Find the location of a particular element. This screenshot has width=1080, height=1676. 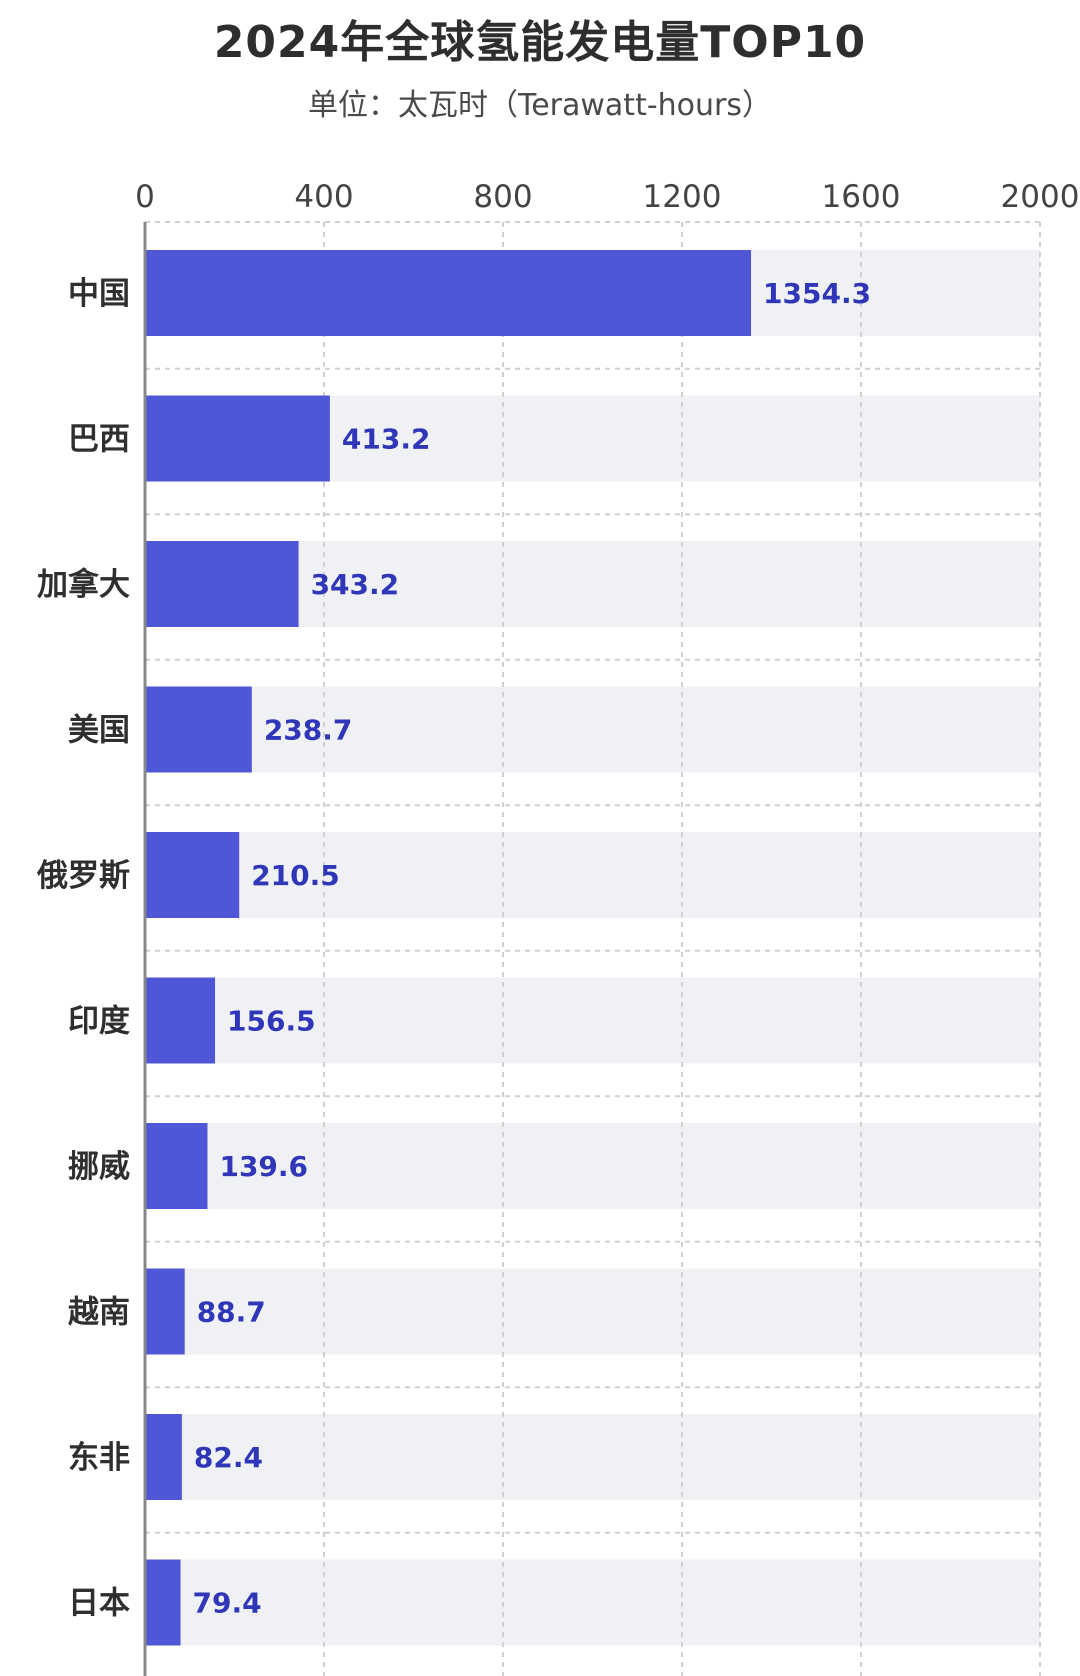

x-tick-label: 0 is located at coordinates (145, 197).